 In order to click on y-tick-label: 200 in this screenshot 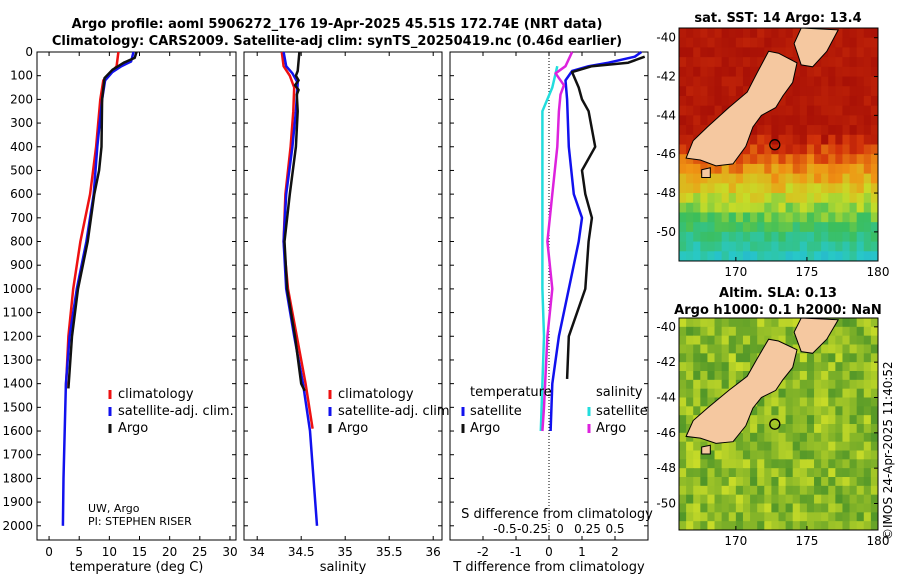, I will do `click(21, 99)`.